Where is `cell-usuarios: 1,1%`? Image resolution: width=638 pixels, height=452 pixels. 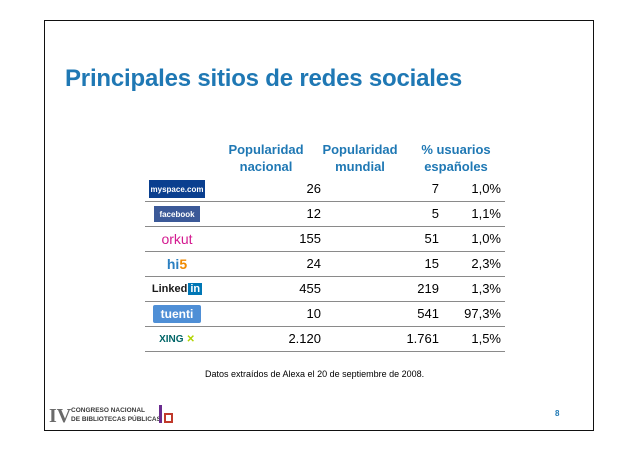 cell-usuarios: 1,1% is located at coordinates (486, 213).